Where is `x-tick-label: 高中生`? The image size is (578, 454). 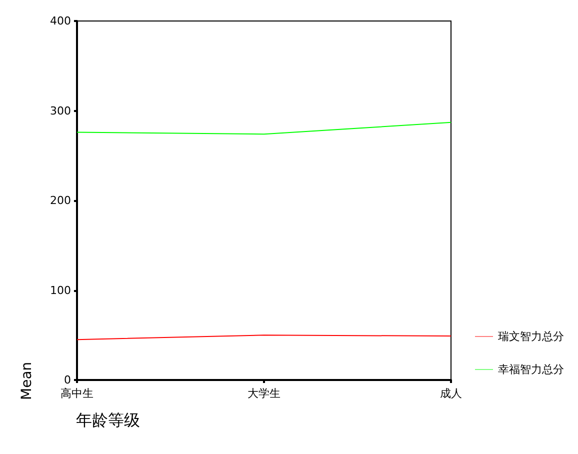 x-tick-label: 高中生 is located at coordinates (77, 393).